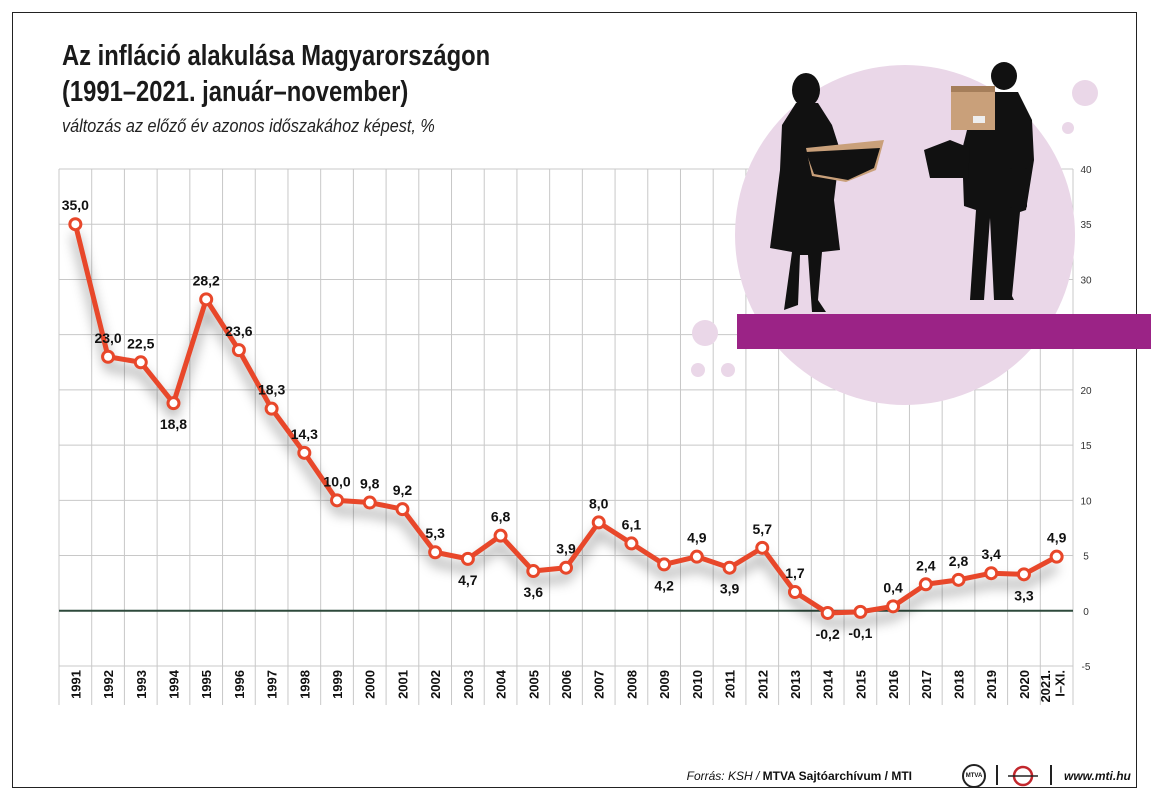 This screenshot has height=800, width=1151. I want to click on x-tick-label: 2011, so click(730, 684).